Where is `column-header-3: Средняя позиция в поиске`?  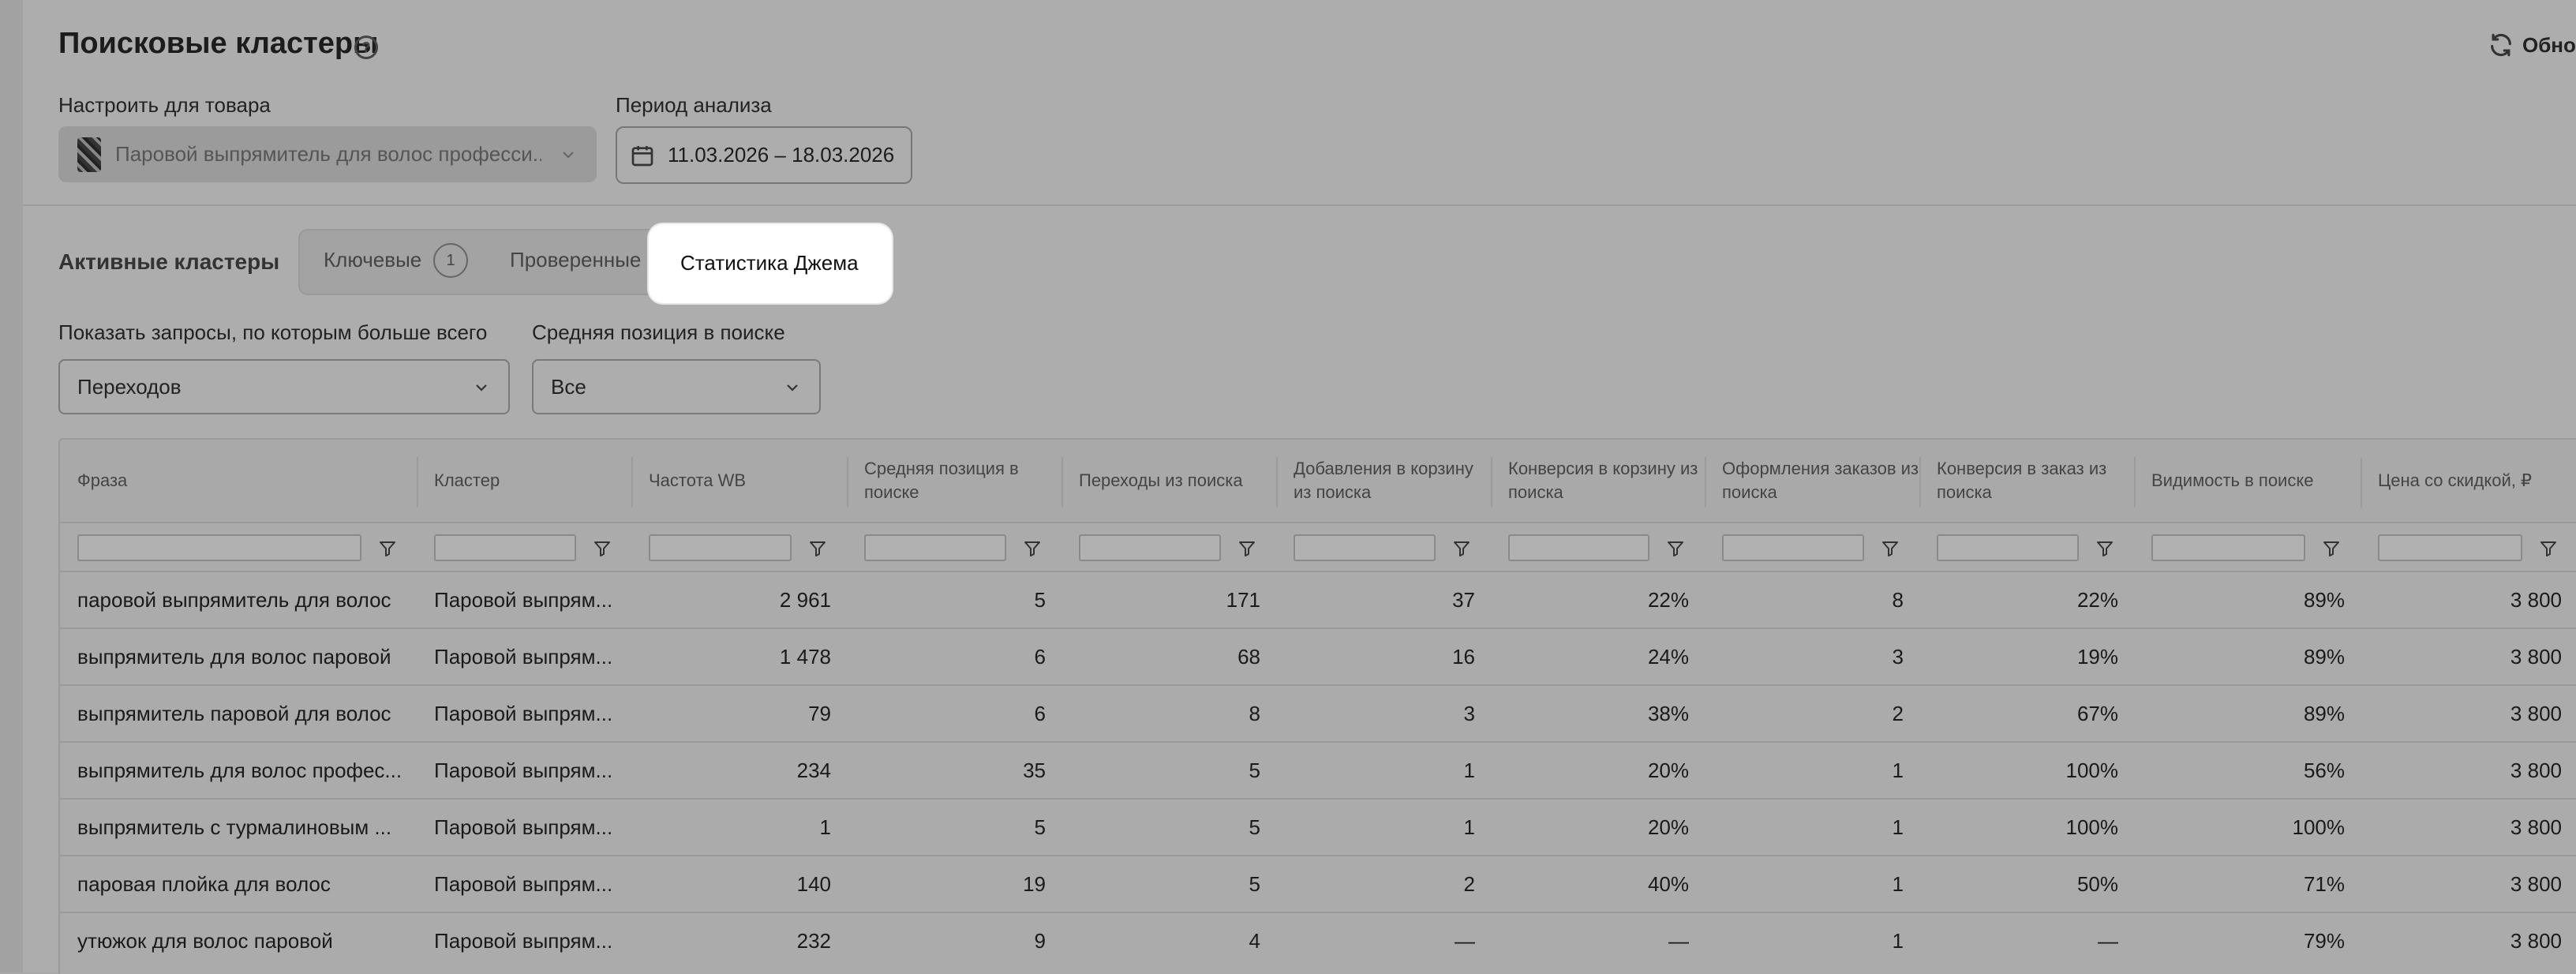
column-header-3: Средняя позиция в поиске is located at coordinates (941, 480).